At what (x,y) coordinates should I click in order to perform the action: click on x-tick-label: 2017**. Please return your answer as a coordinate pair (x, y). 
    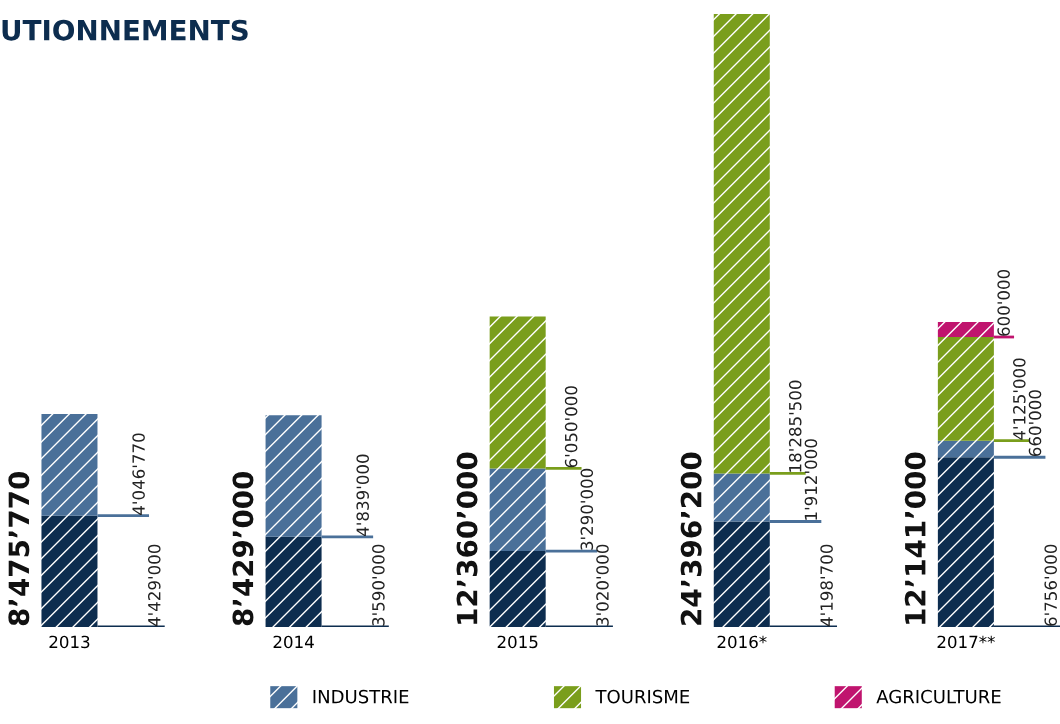
    Looking at the image, I should click on (966, 642).